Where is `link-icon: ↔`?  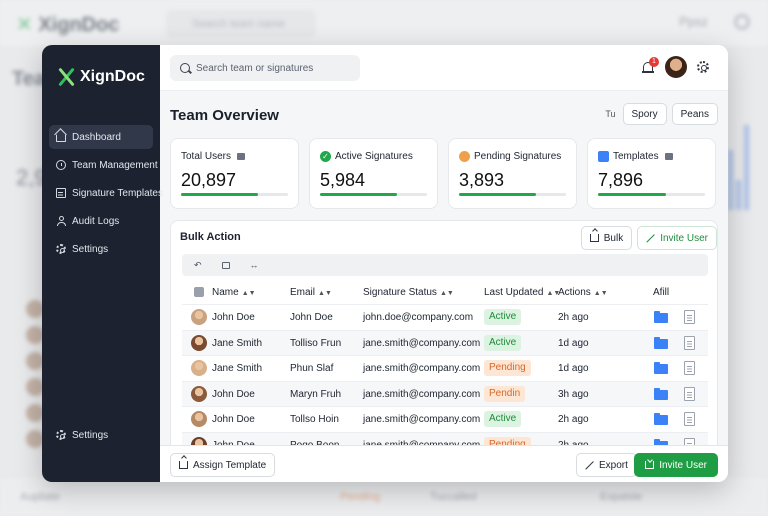
link-icon: ↔ is located at coordinates (254, 265).